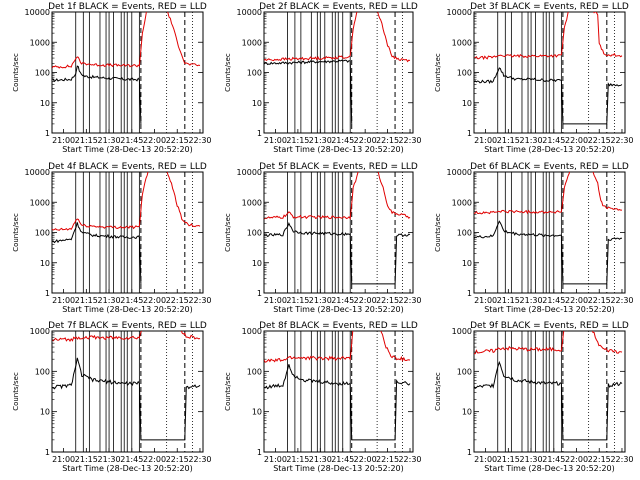  What do you see at coordinates (127, 326) in the screenshot?
I see `panel-title: Det 7f BLACK = Events, RED = LLD` at bounding box center [127, 326].